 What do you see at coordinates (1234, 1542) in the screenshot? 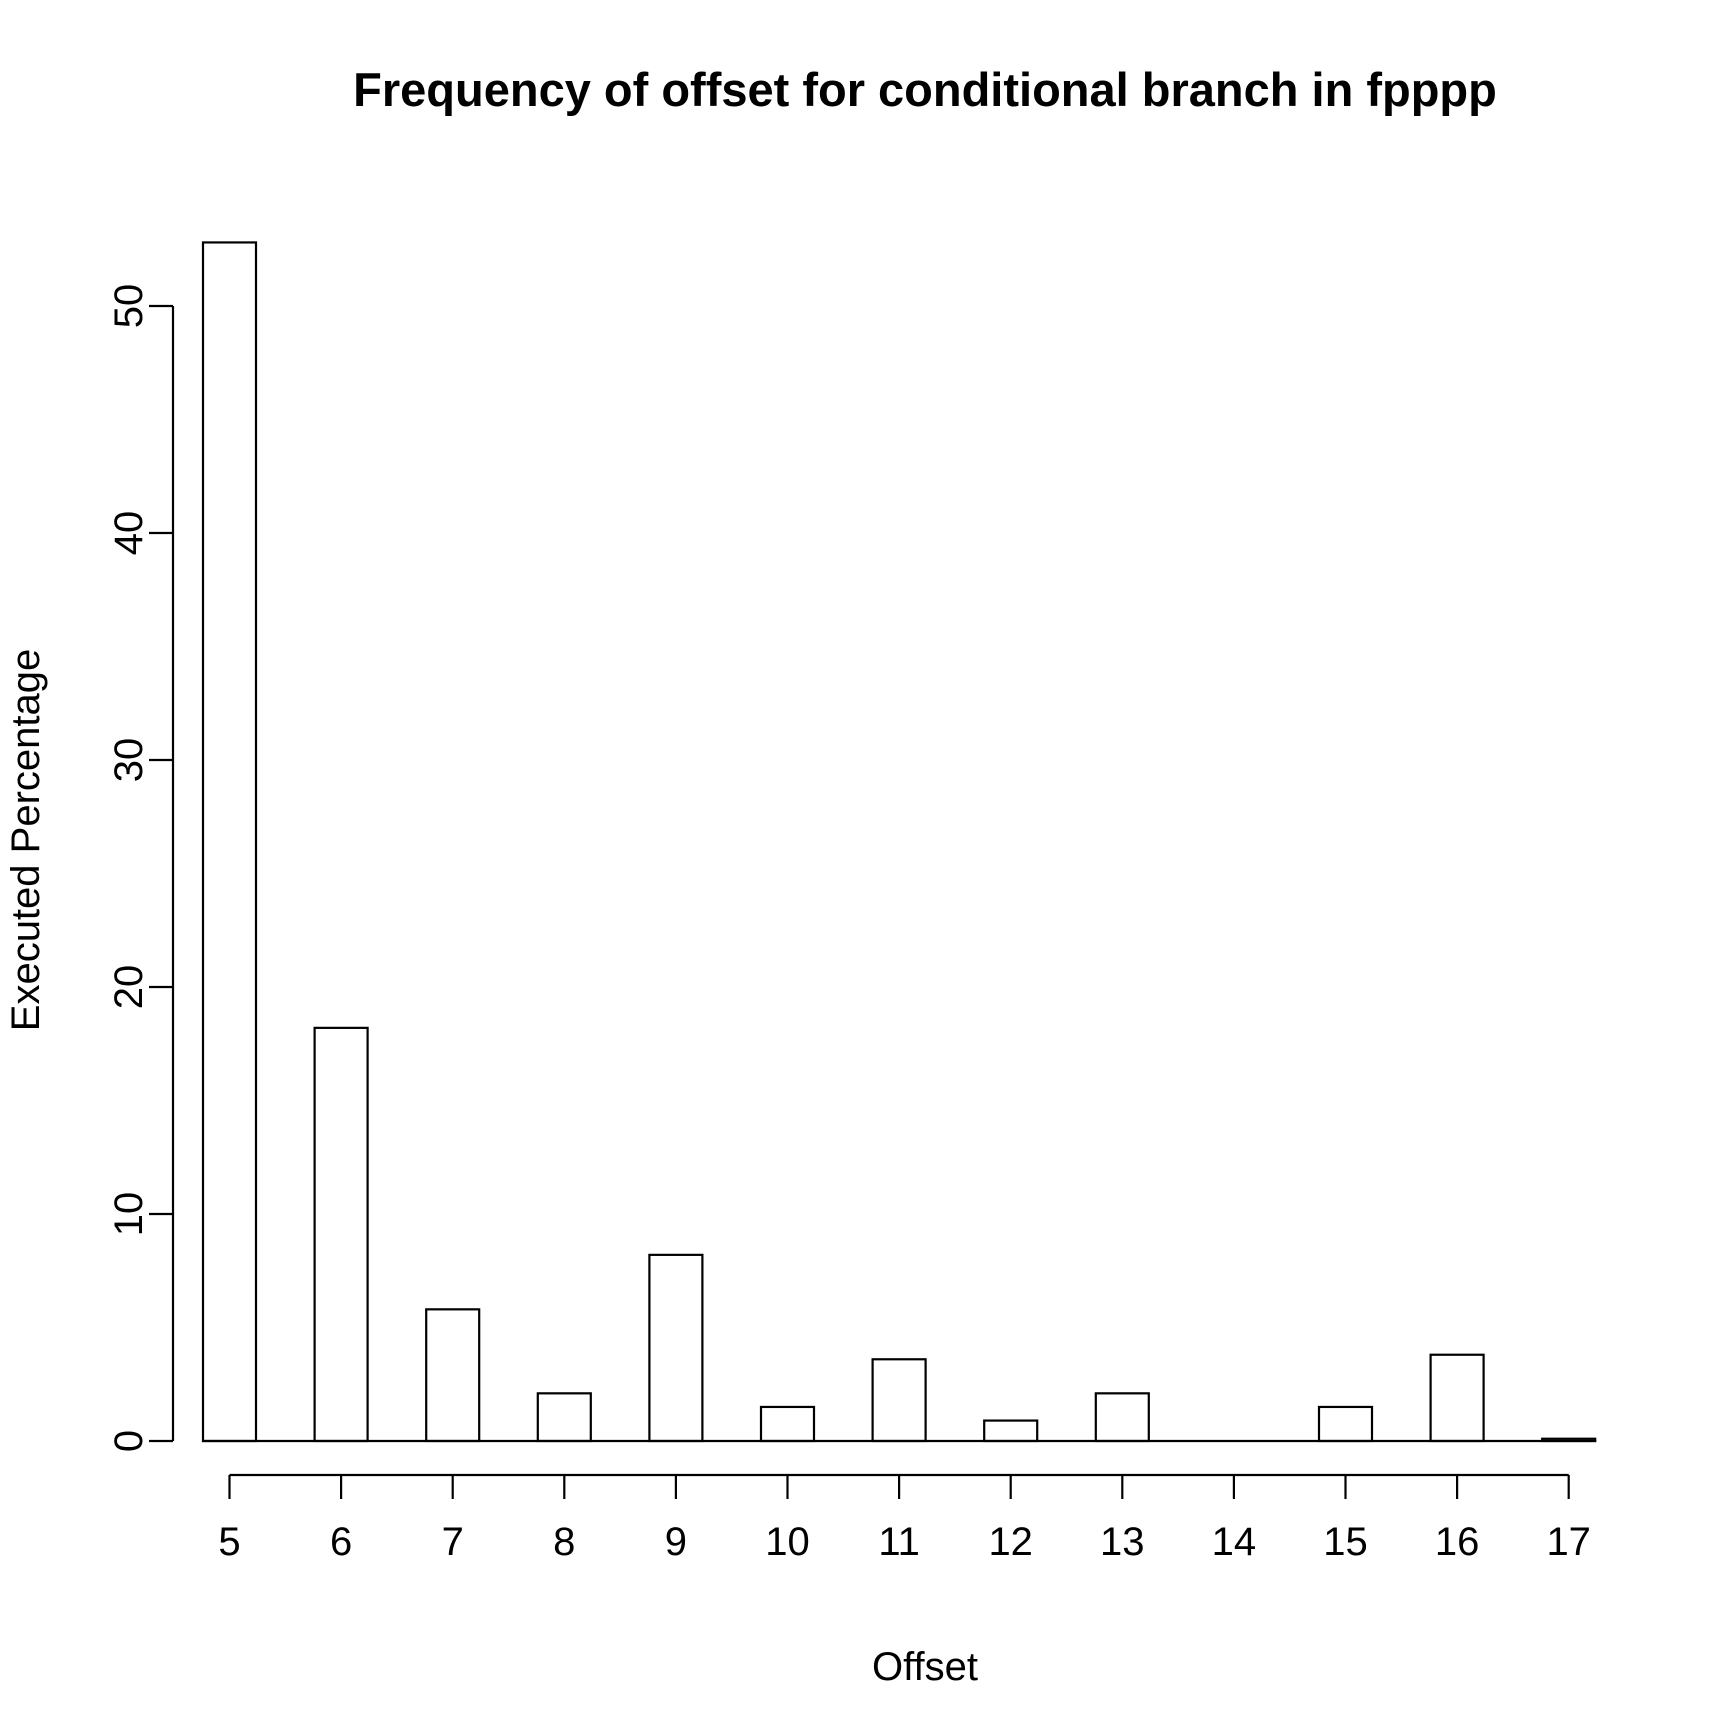
I see `x-tick-label-14: 14` at bounding box center [1234, 1542].